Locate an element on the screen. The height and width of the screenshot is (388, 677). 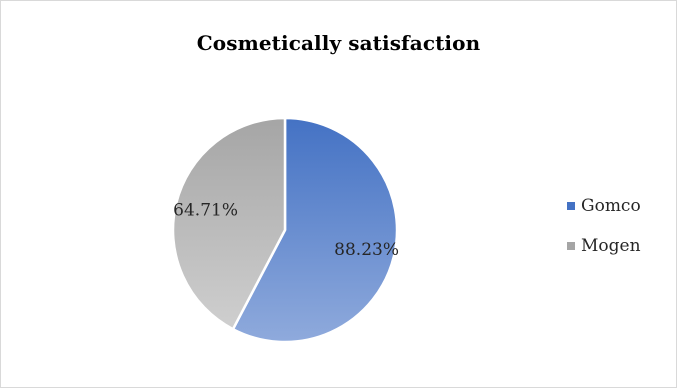
legend-label-mogen: Mogen is located at coordinates (611, 246).